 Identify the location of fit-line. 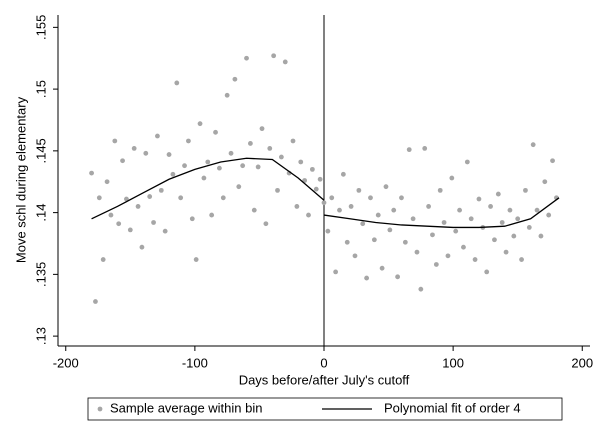
(325, 193).